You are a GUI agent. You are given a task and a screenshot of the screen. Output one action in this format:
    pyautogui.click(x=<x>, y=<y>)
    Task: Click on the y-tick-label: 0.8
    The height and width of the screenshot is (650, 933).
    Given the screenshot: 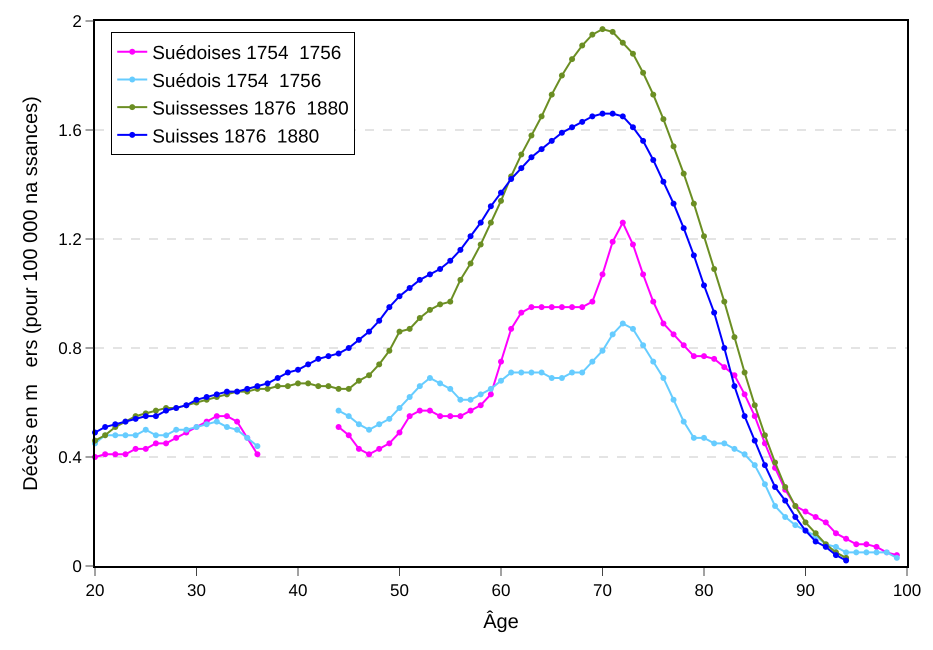 What is the action you would take?
    pyautogui.click(x=70, y=348)
    